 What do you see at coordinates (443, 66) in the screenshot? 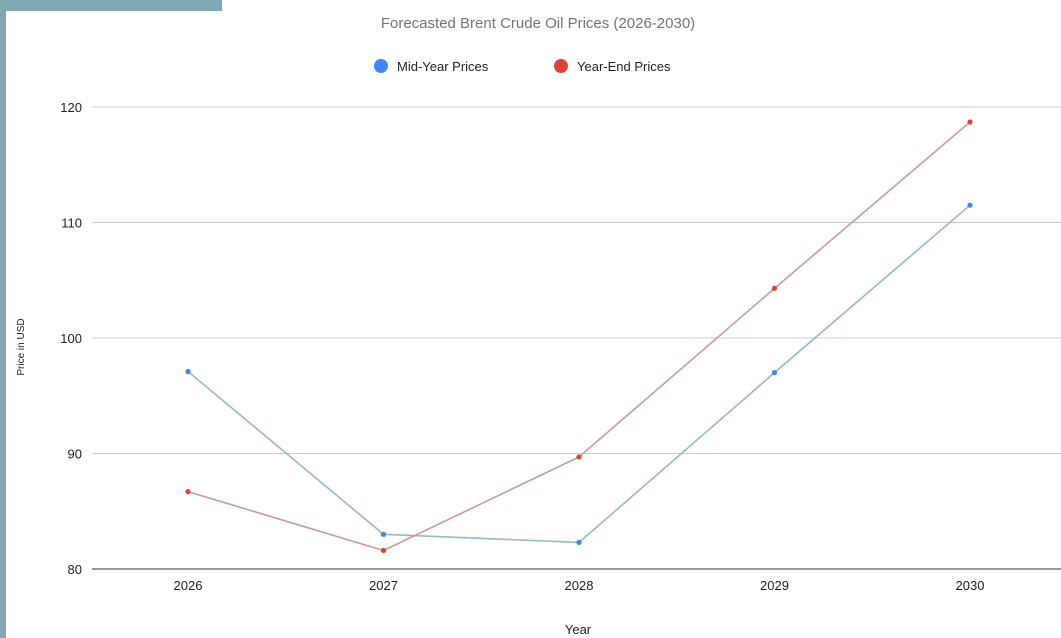
I see `legend-label-mid-year: Mid-Year Prices` at bounding box center [443, 66].